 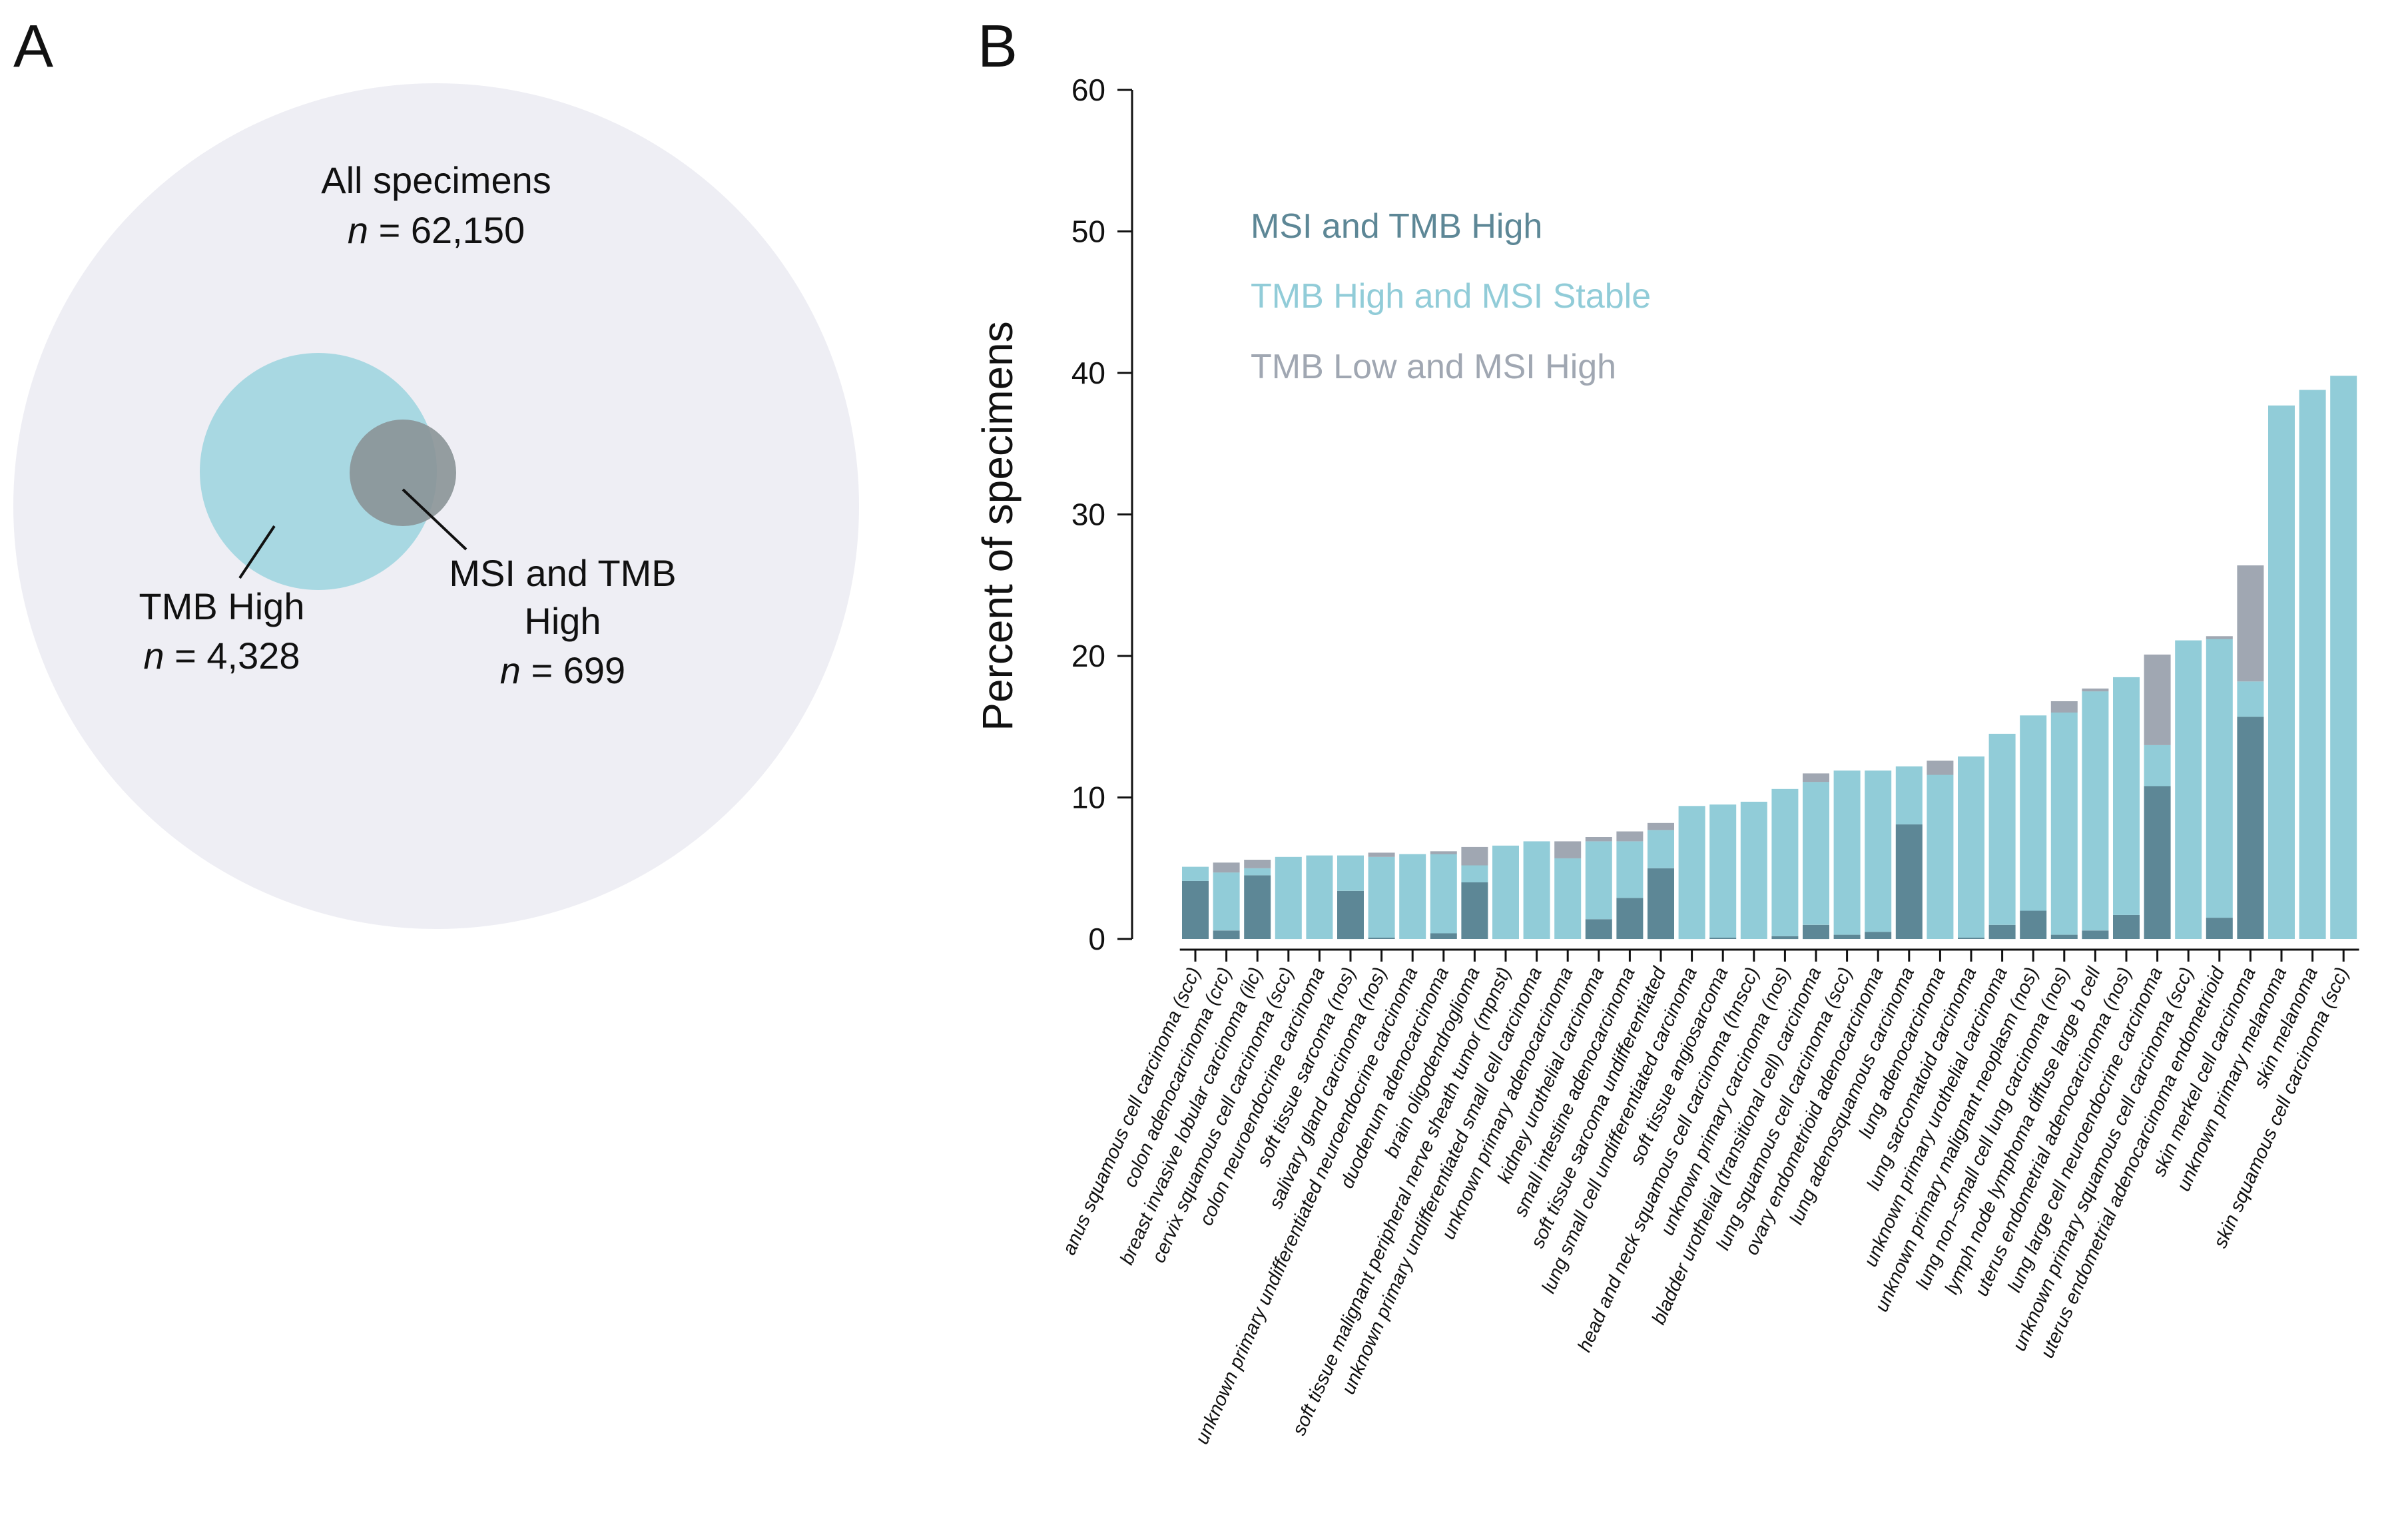 I want to click on msi-tmb-count: n = 699, so click(x=562, y=670).